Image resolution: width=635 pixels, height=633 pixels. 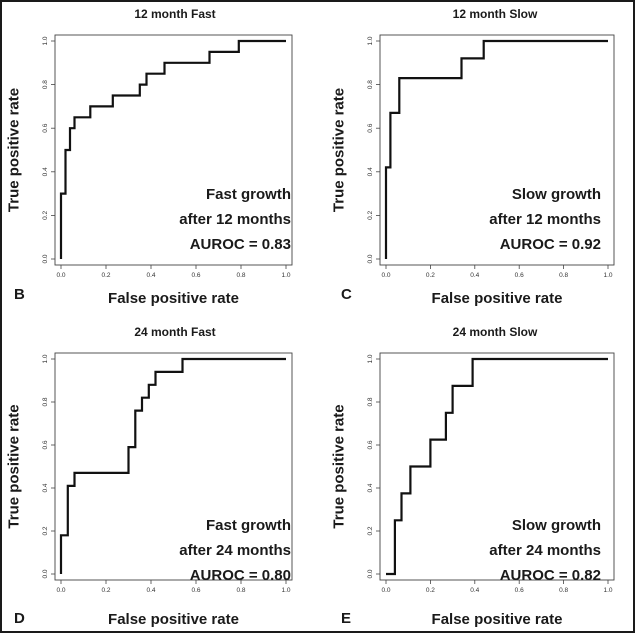 What do you see at coordinates (495, 332) in the screenshot?
I see `panel-title: 24 month Slow` at bounding box center [495, 332].